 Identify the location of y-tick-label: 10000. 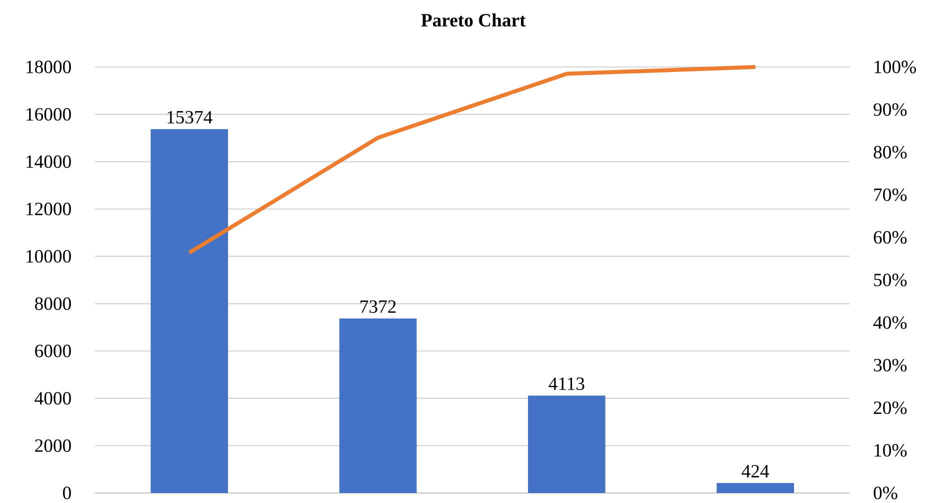
(48, 256).